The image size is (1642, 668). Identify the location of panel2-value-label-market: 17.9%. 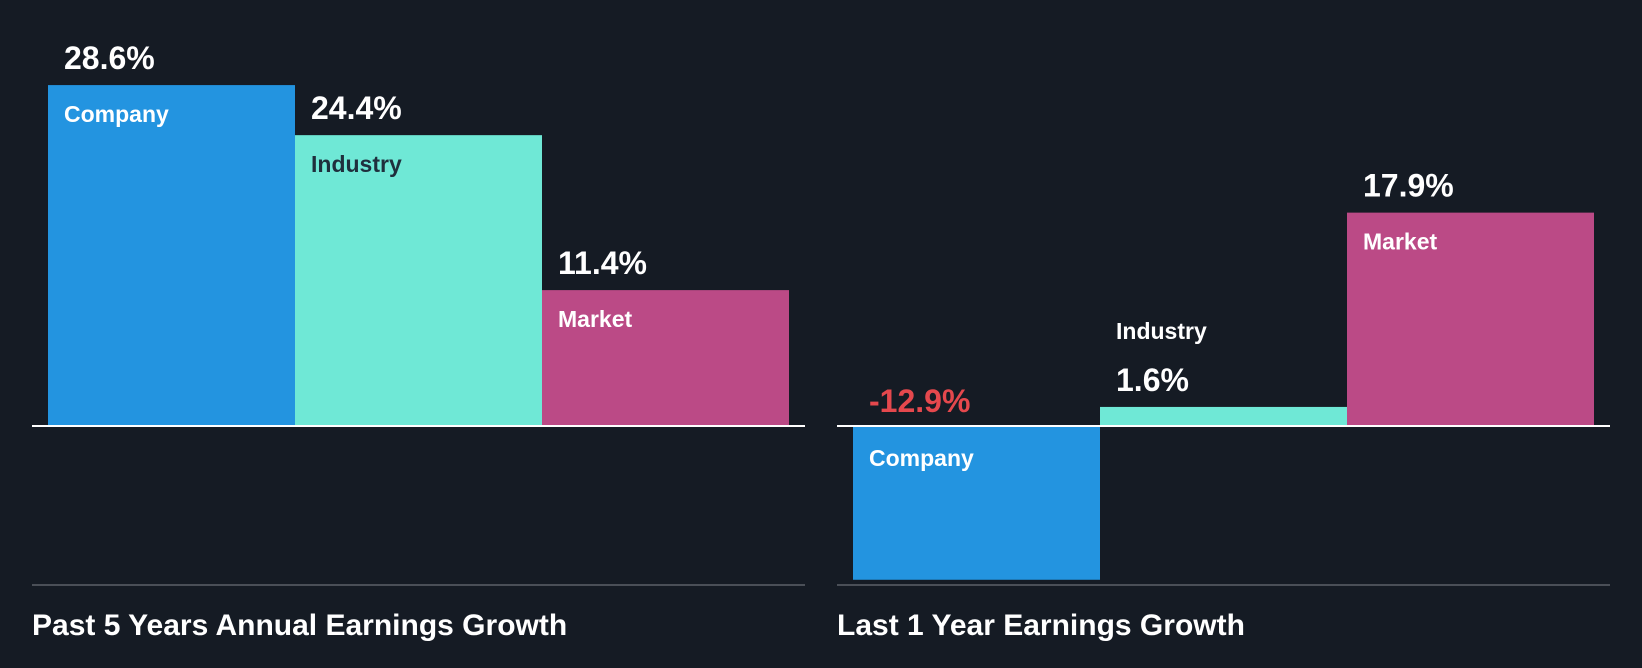
(1408, 186).